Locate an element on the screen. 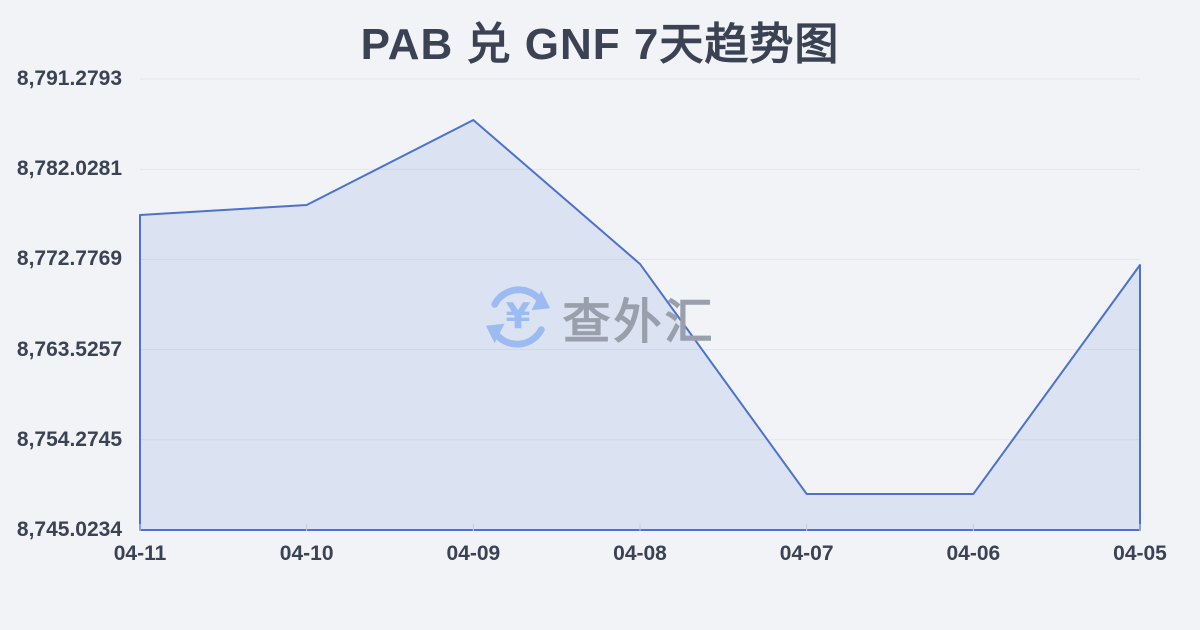 The height and width of the screenshot is (630, 1200). y-tick-label: 8,791.2793 is located at coordinates (69, 78).